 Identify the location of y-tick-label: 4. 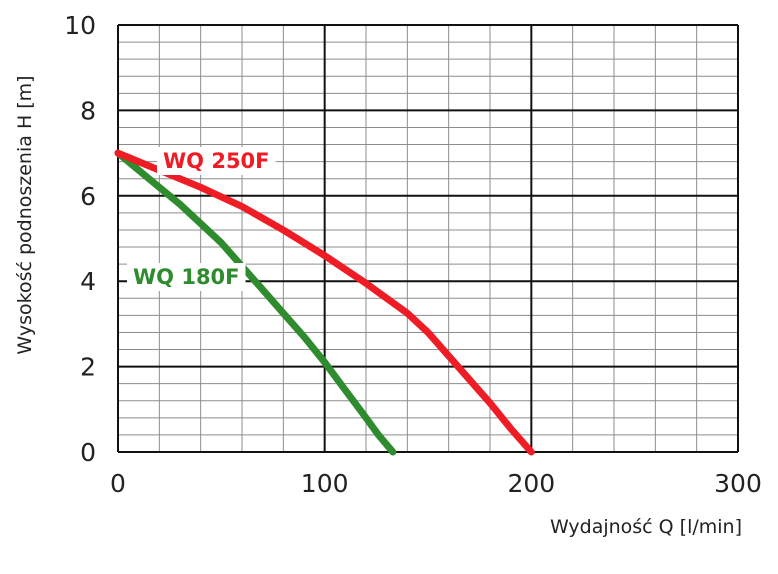
(88, 281).